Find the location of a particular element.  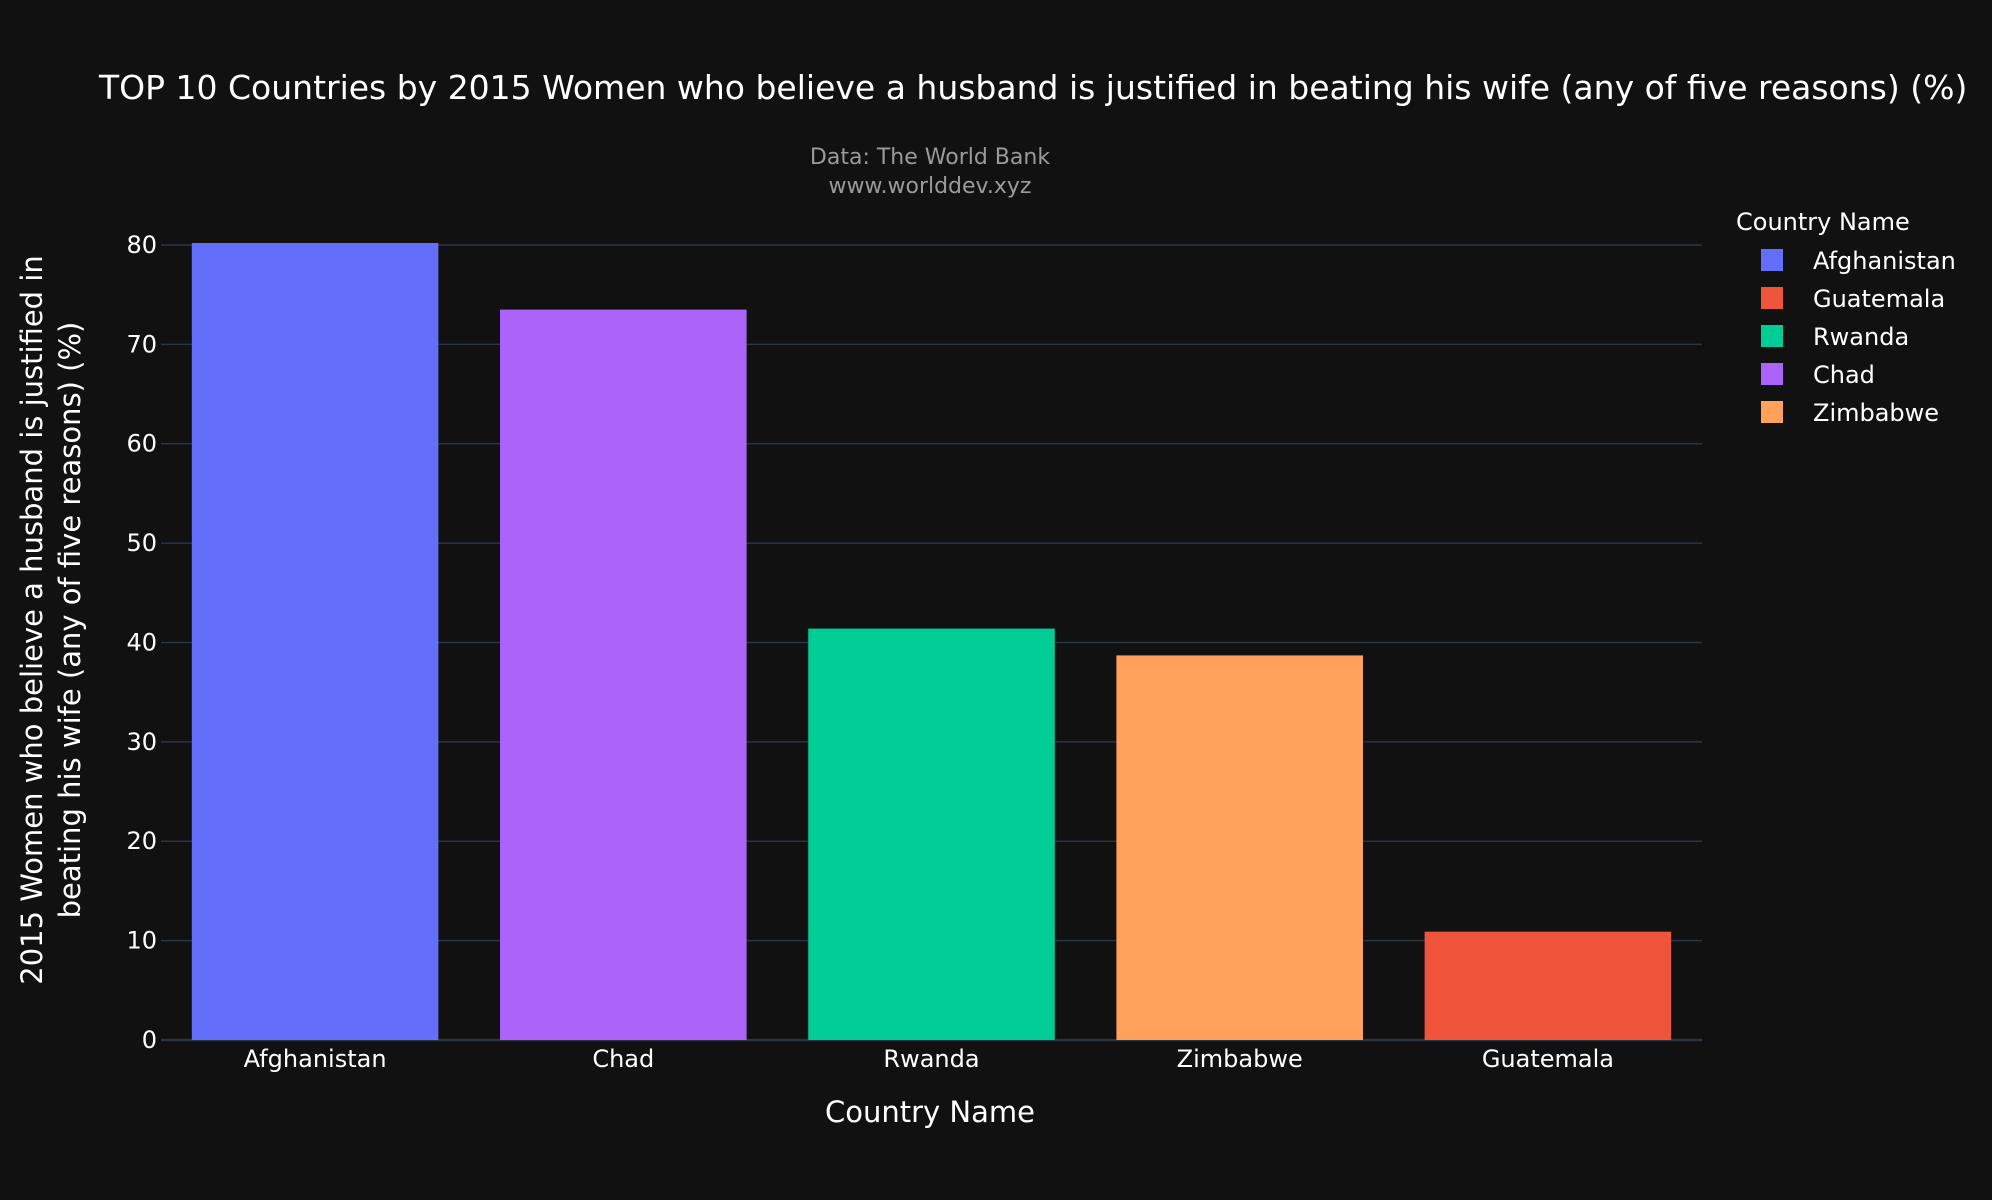

legend-swatch-afghanistan is located at coordinates (1772, 260).